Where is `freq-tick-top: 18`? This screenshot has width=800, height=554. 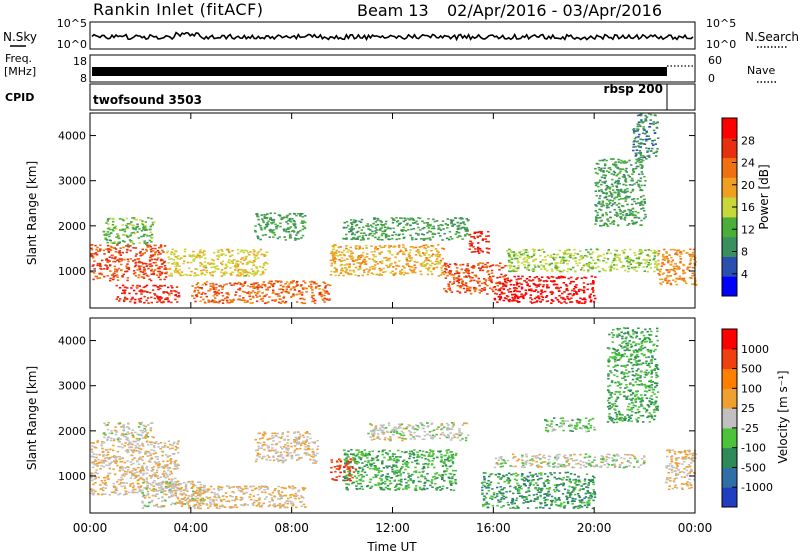 freq-tick-top: 18 is located at coordinates (80, 61).